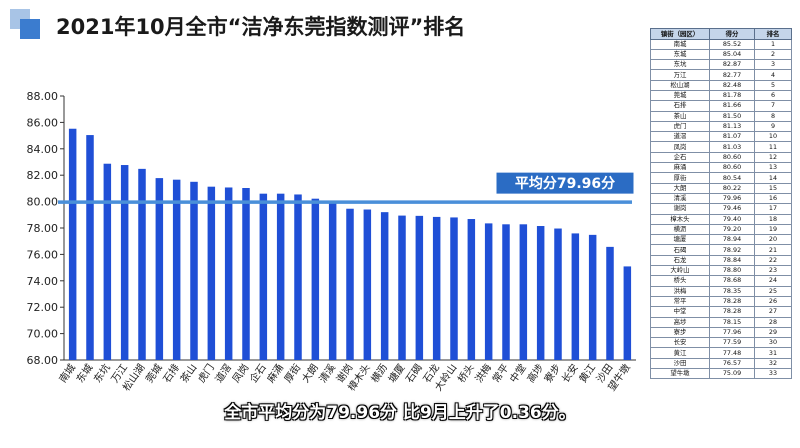 Image resolution: width=800 pixels, height=448 pixels. I want to click on table-row: 黄江 77.48 31, so click(721, 353).